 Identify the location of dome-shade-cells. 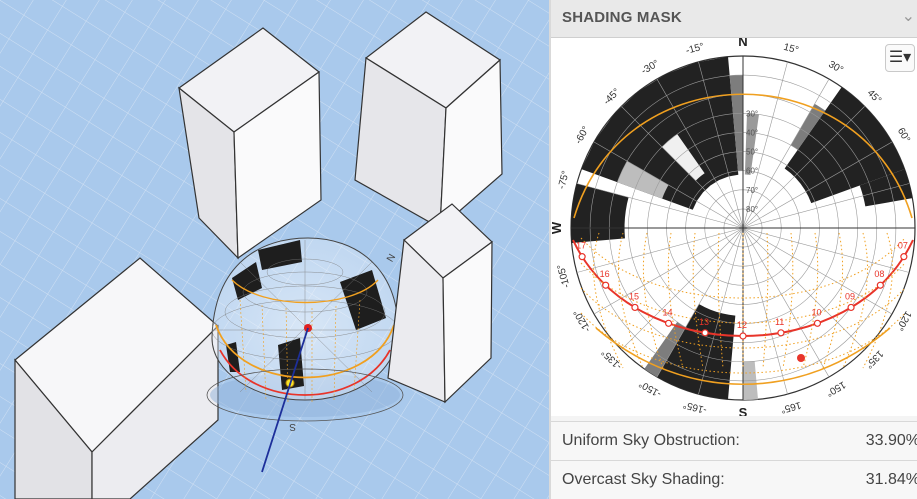
(306, 315).